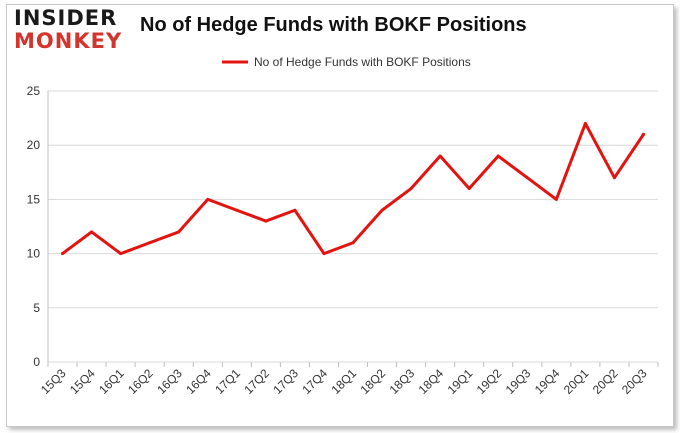 The height and width of the screenshot is (433, 680). What do you see at coordinates (605, 381) in the screenshot?
I see `x-tick-label: 20Q2` at bounding box center [605, 381].